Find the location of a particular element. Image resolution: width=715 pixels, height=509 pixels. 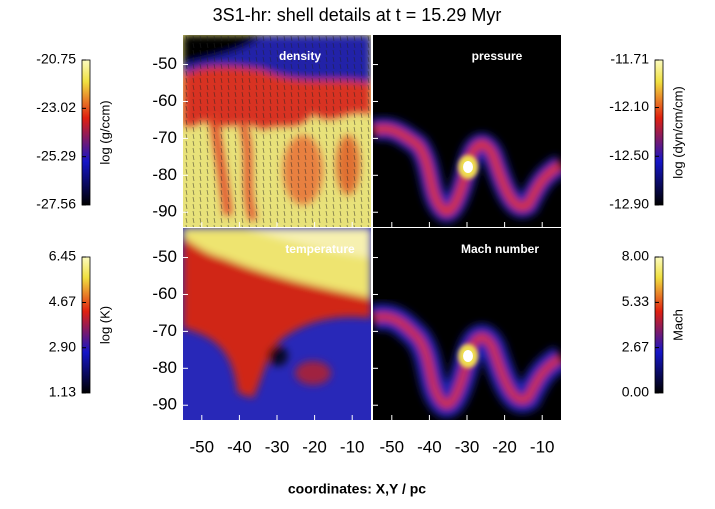

mach-field is located at coordinates (467, 324).